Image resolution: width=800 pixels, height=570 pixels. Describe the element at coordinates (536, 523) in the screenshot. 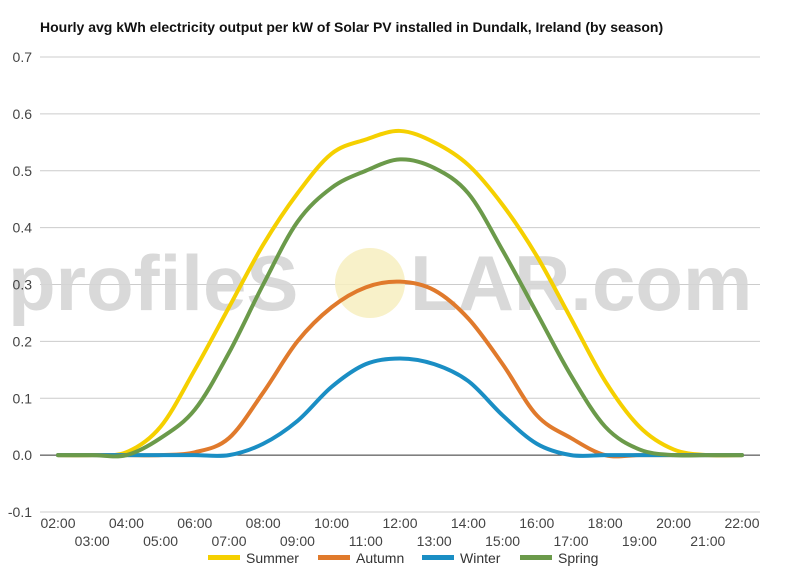

I see `x-tick-label: 16:00` at that location.